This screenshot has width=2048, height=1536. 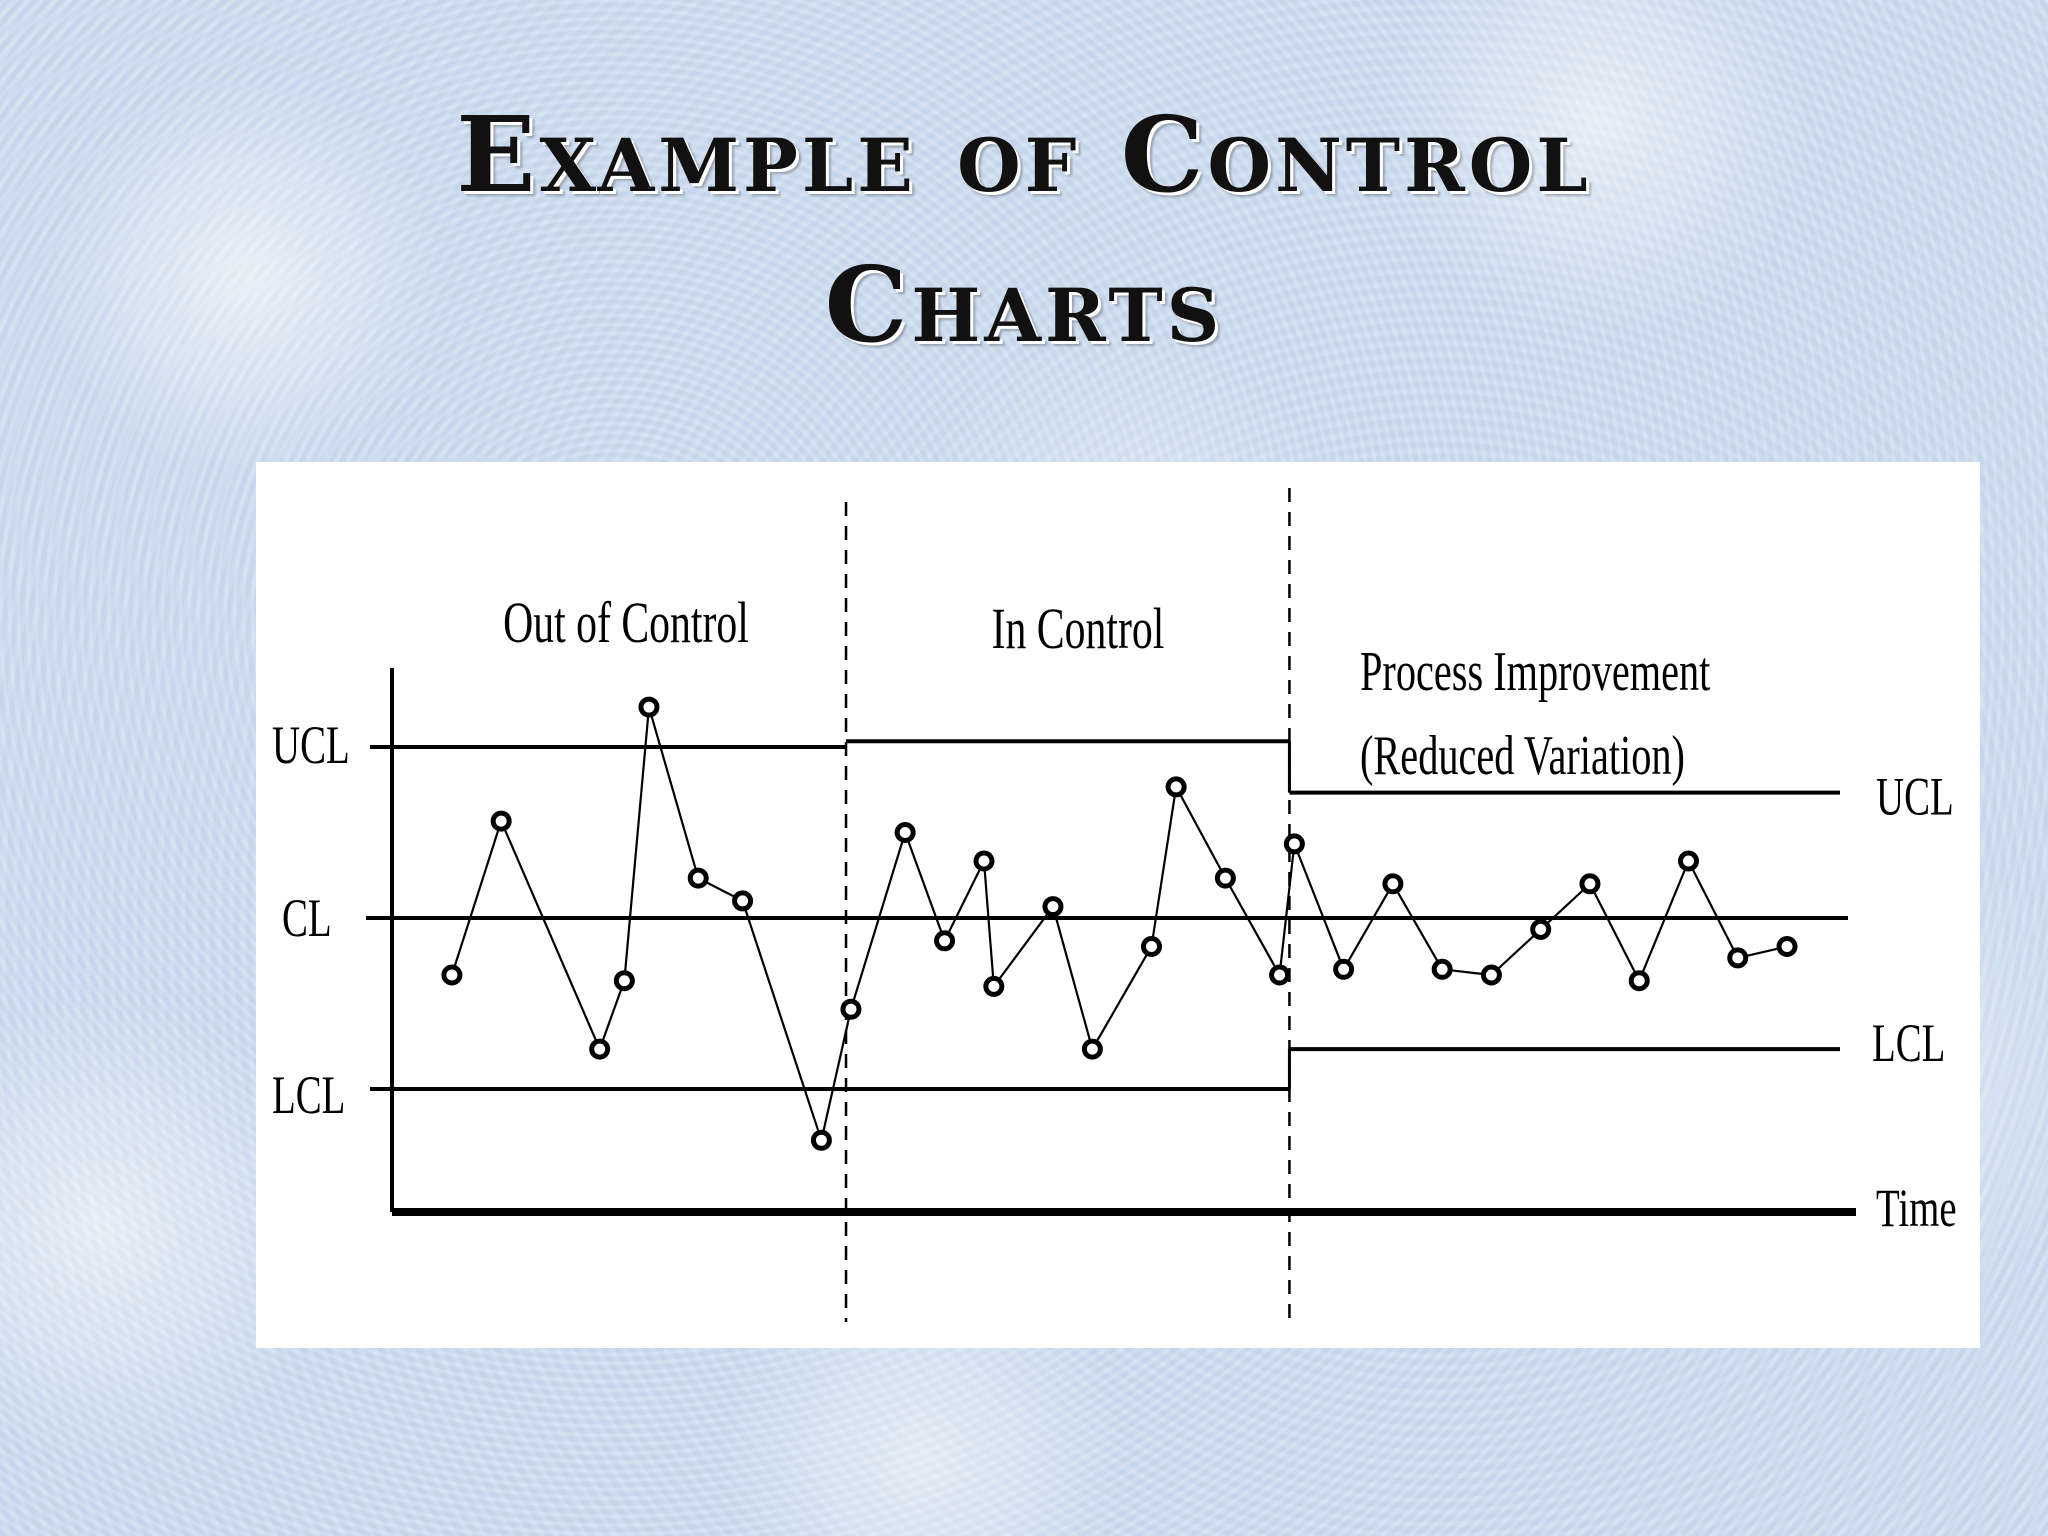 What do you see at coordinates (307, 919) in the screenshot?
I see `cl-label-left: CL` at bounding box center [307, 919].